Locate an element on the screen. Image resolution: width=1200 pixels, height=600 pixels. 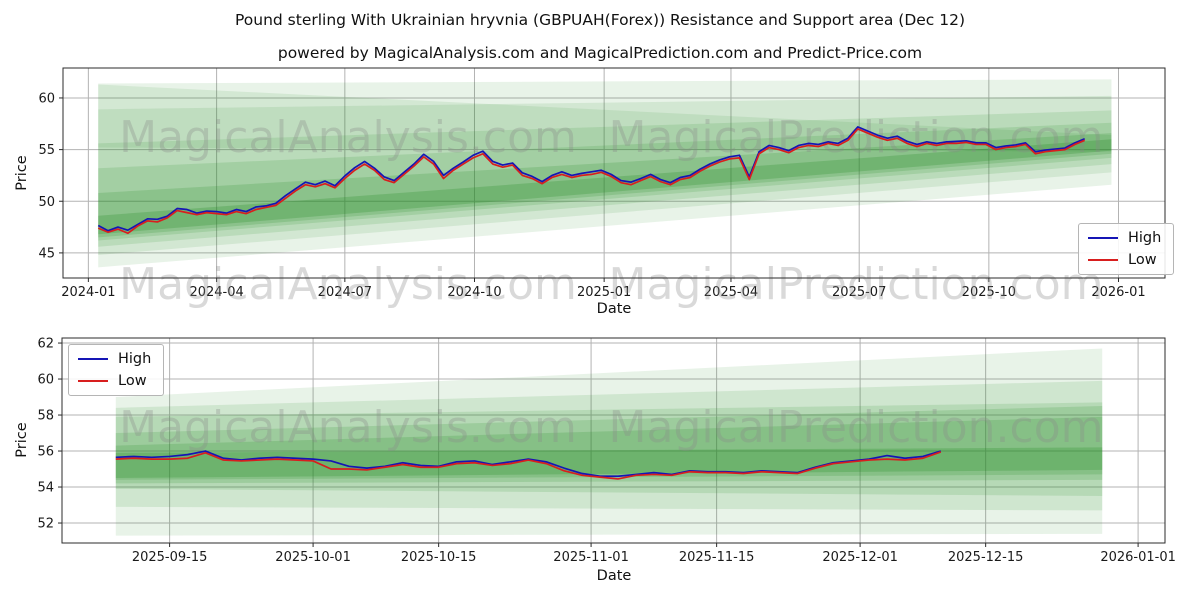
y-tick-label: 45 is located at coordinates (46, 253).